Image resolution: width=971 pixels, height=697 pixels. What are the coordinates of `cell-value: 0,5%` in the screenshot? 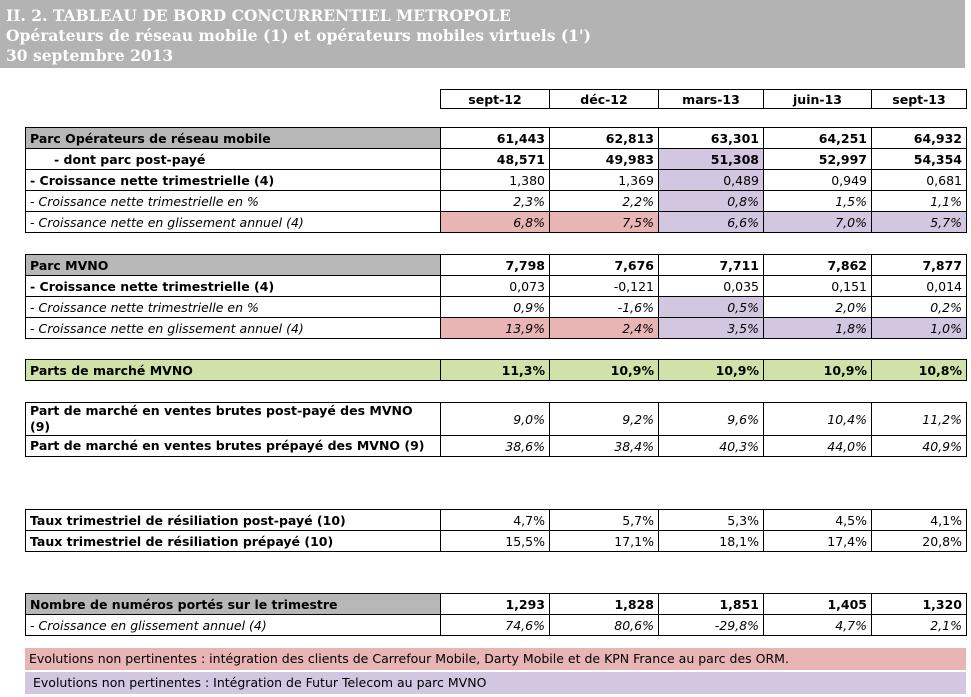 It's located at (711, 307).